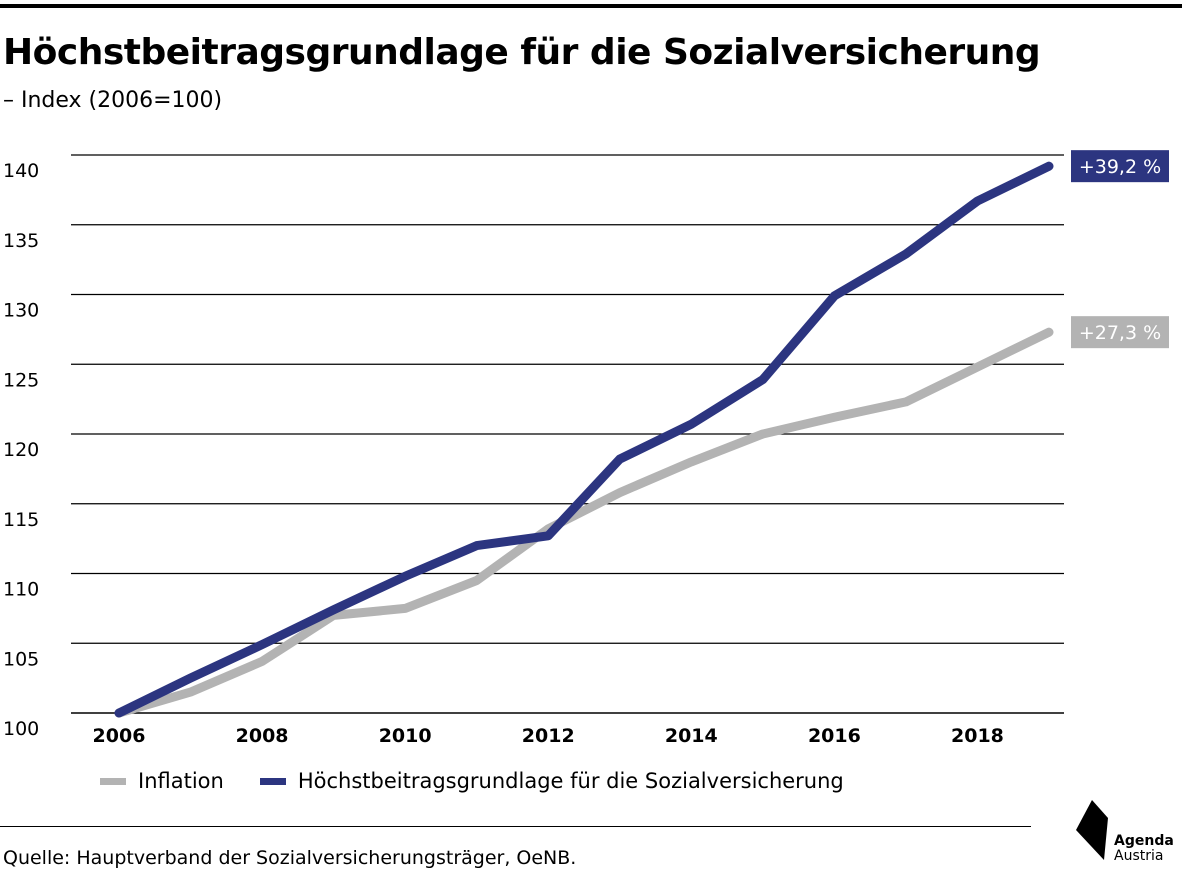 This screenshot has height=875, width=1182. What do you see at coordinates (405, 736) in the screenshot?
I see `x-tick-label-2010: 2010` at bounding box center [405, 736].